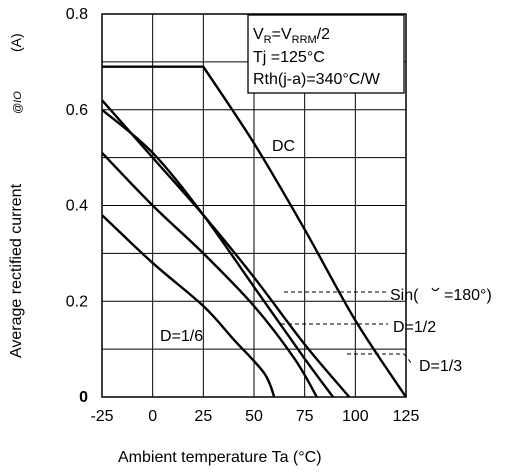 Image resolution: width=510 pixels, height=472 pixels. I want to click on y-axis-title: Average rectified current, so click(16, 270).